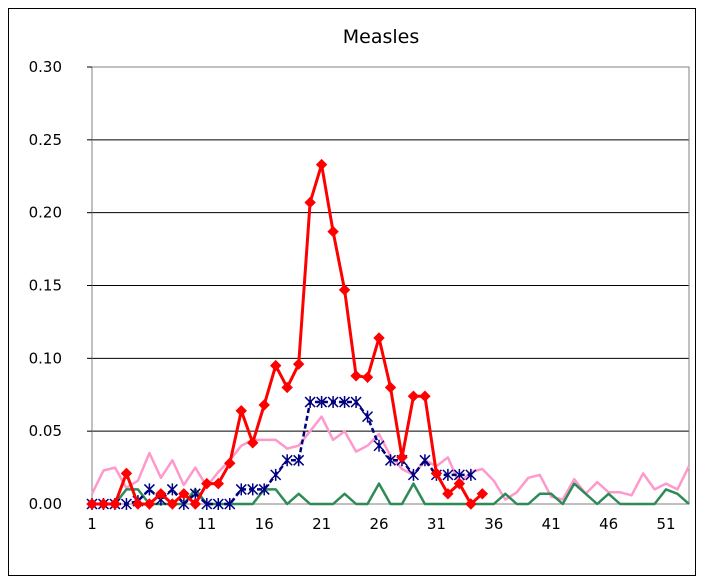 The height and width of the screenshot is (585, 702). What do you see at coordinates (45, 286) in the screenshot?
I see `y-tick-label: 0.15` at bounding box center [45, 286].